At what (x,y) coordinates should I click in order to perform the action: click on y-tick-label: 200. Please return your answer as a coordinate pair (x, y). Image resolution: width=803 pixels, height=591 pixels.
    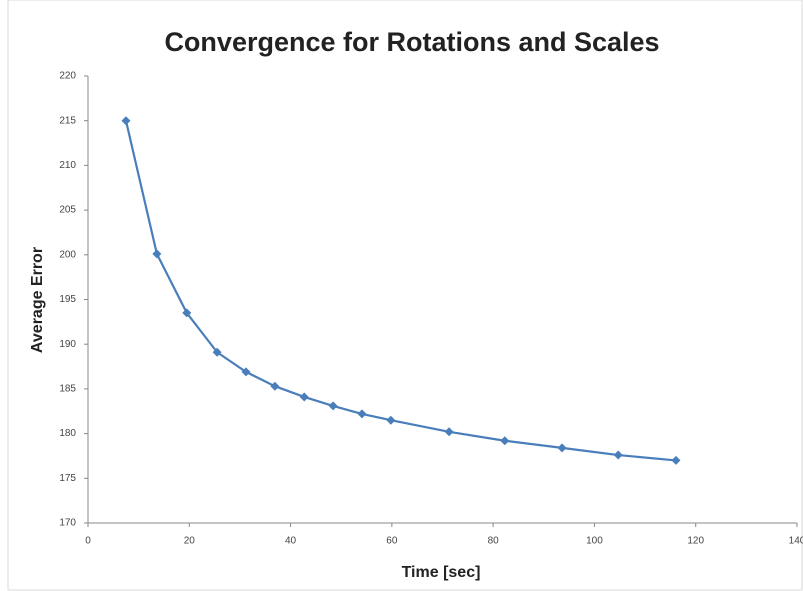
    Looking at the image, I should click on (67, 254).